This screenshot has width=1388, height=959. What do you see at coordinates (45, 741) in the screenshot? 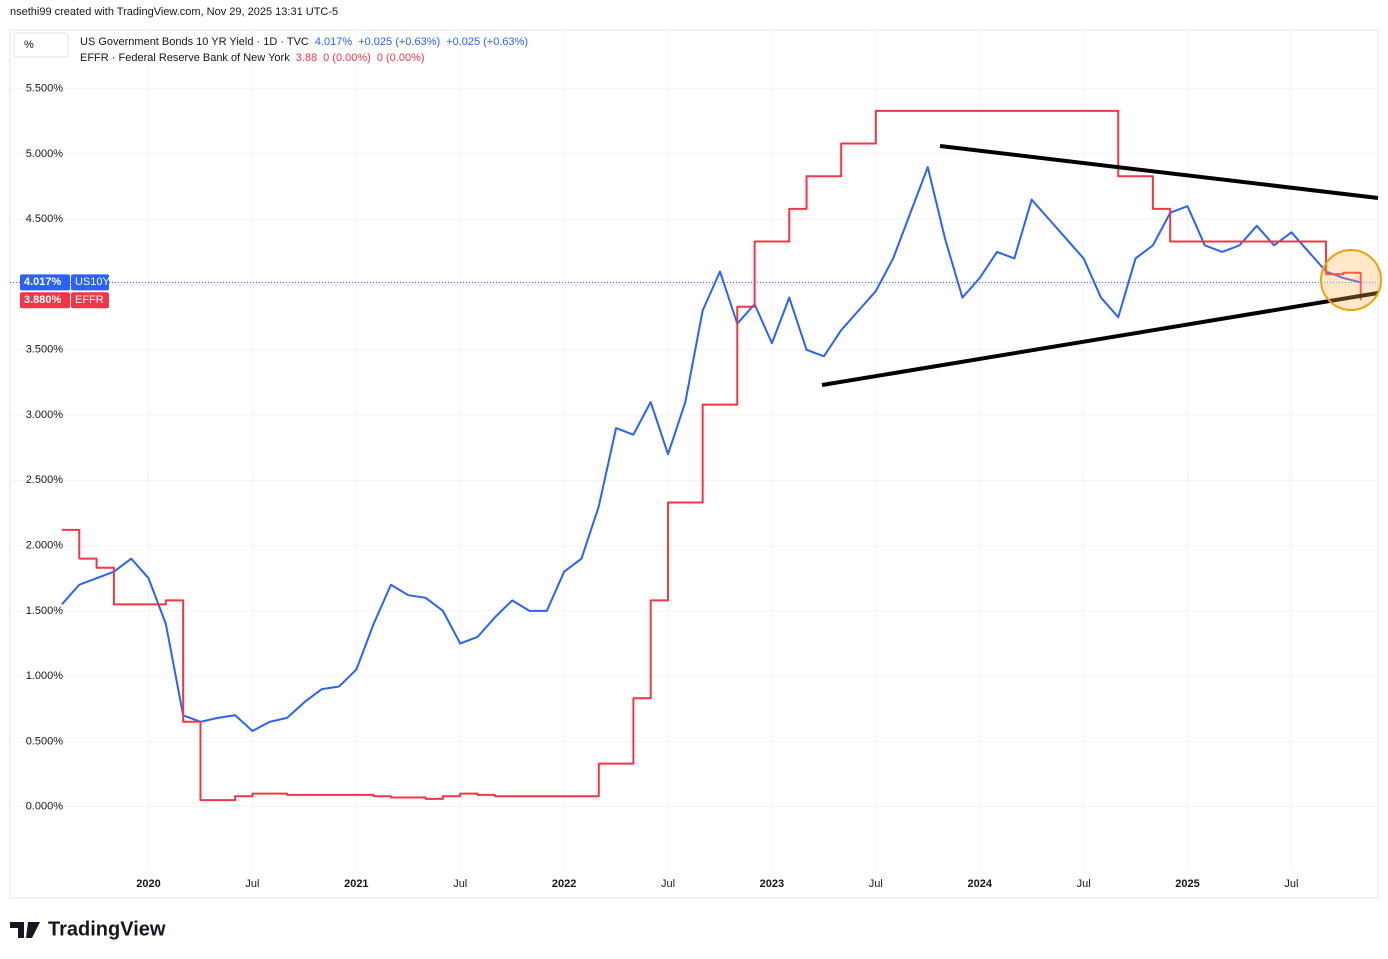
I see `y-tick-label: 0.500%` at bounding box center [45, 741].